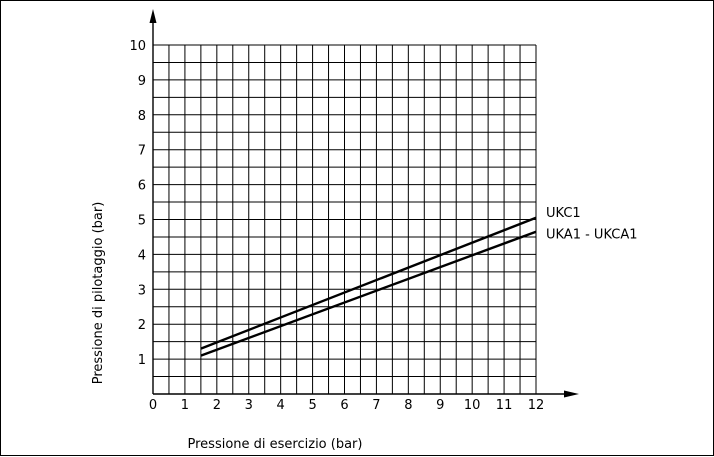 The height and width of the screenshot is (457, 714). I want to click on x-tick-label: 6, so click(344, 405).